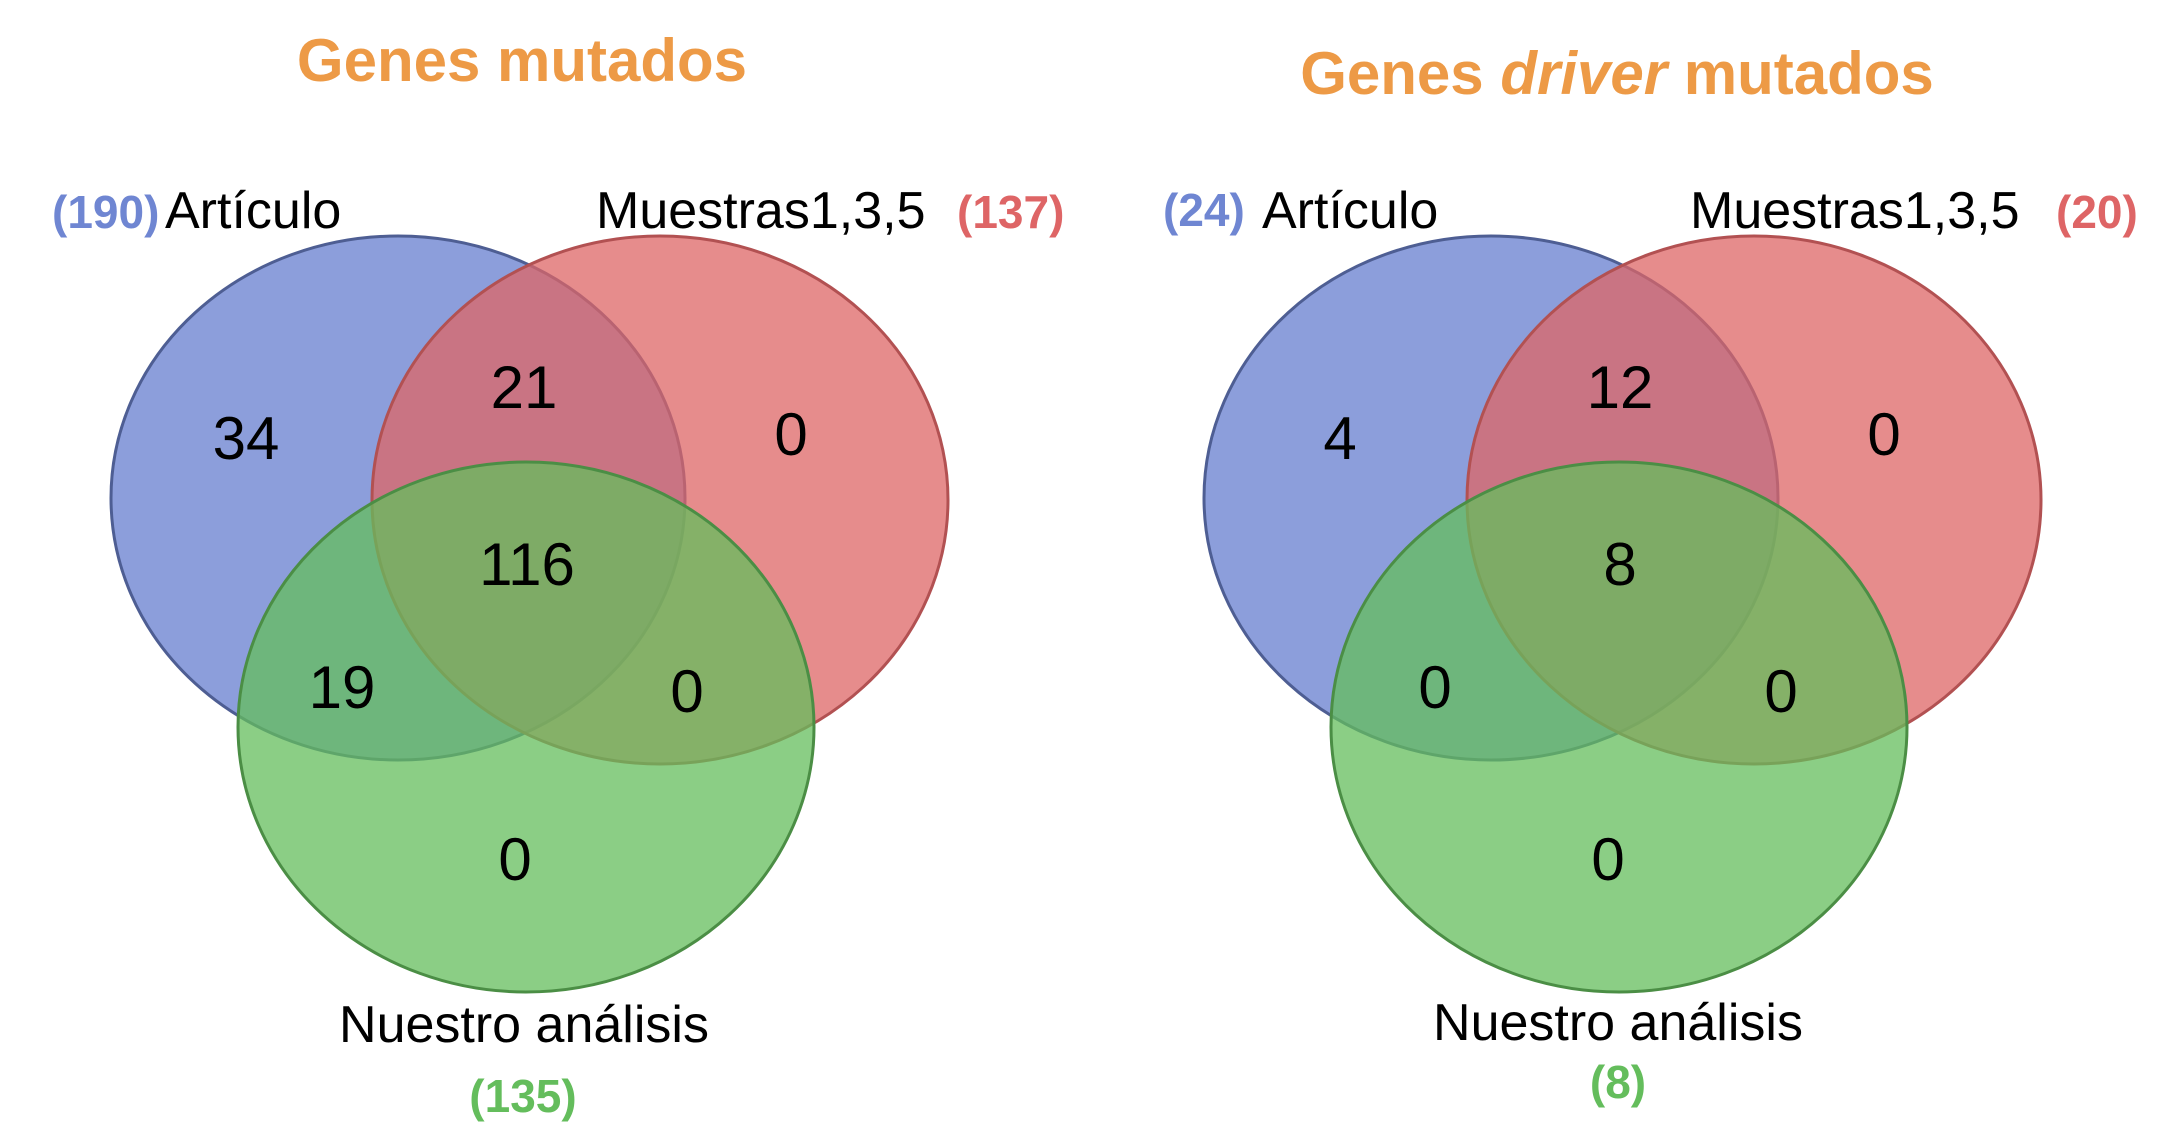  I want to click on region-count-articulo-only: 4, so click(1339, 438).